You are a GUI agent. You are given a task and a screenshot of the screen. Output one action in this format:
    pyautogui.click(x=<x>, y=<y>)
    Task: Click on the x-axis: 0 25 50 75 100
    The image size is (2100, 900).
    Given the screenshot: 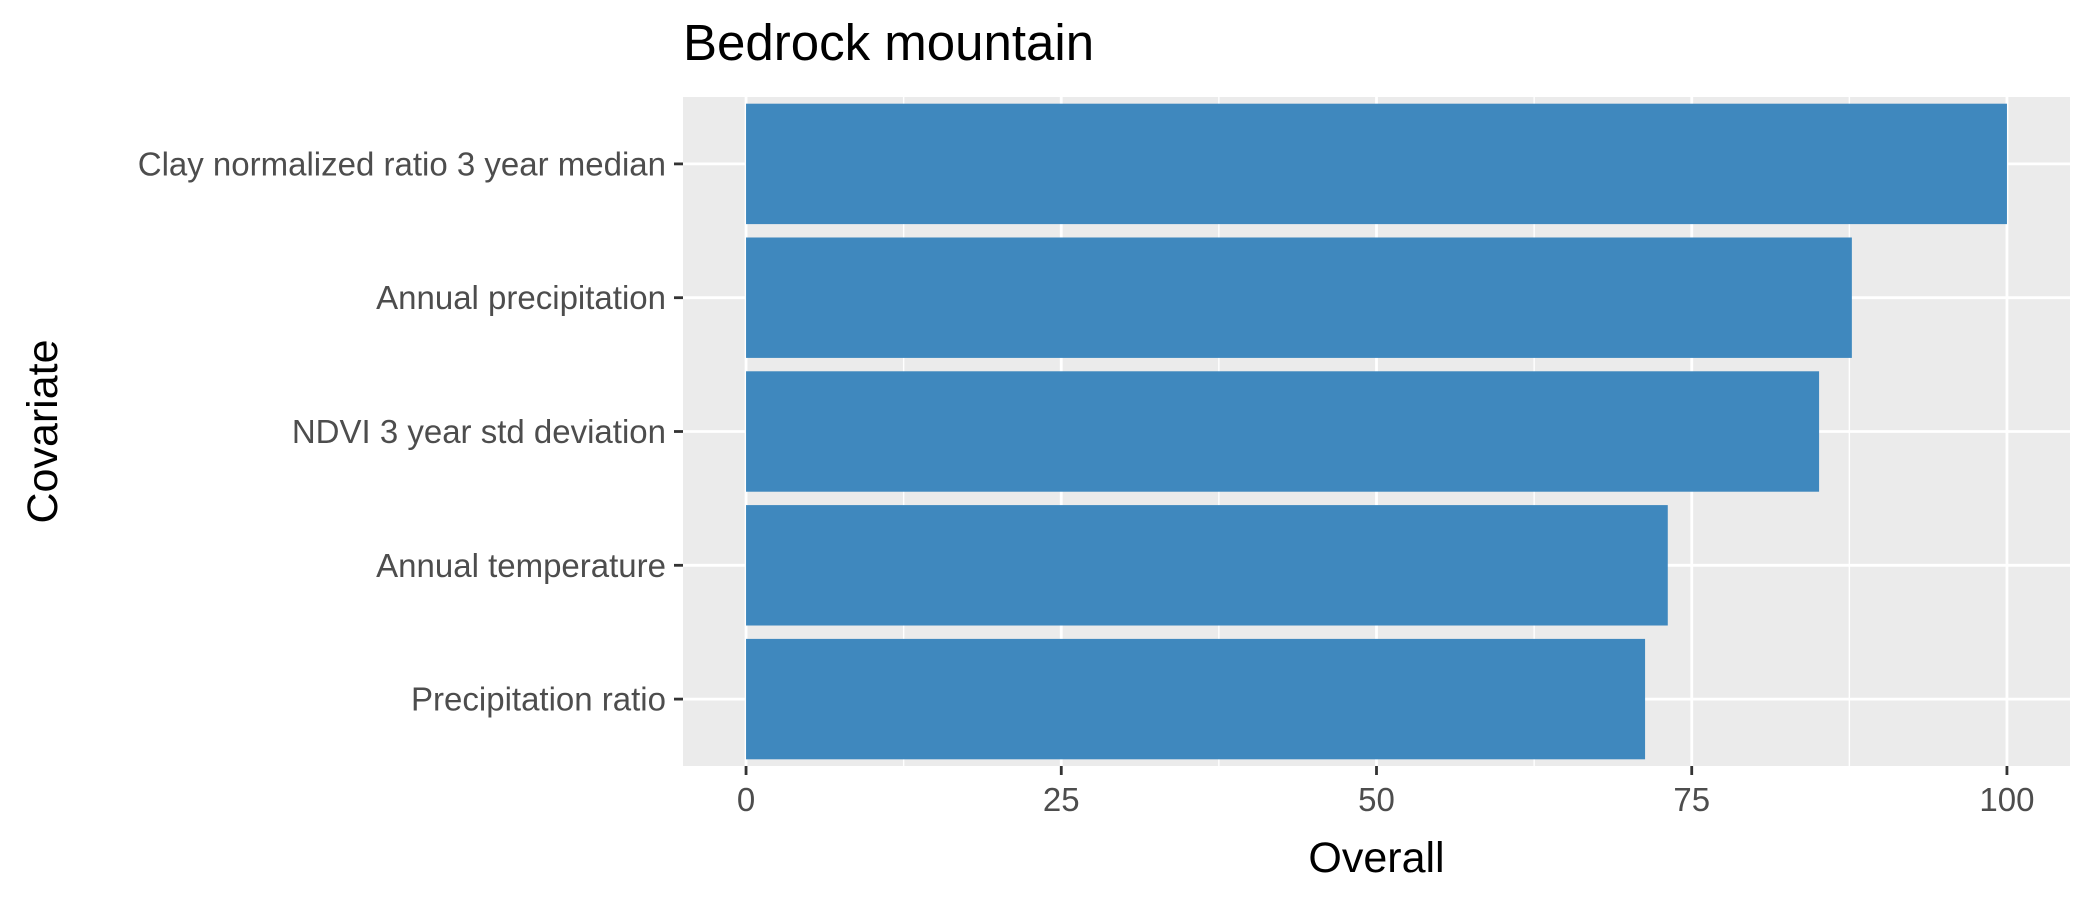 What is the action you would take?
    pyautogui.click(x=1385, y=792)
    